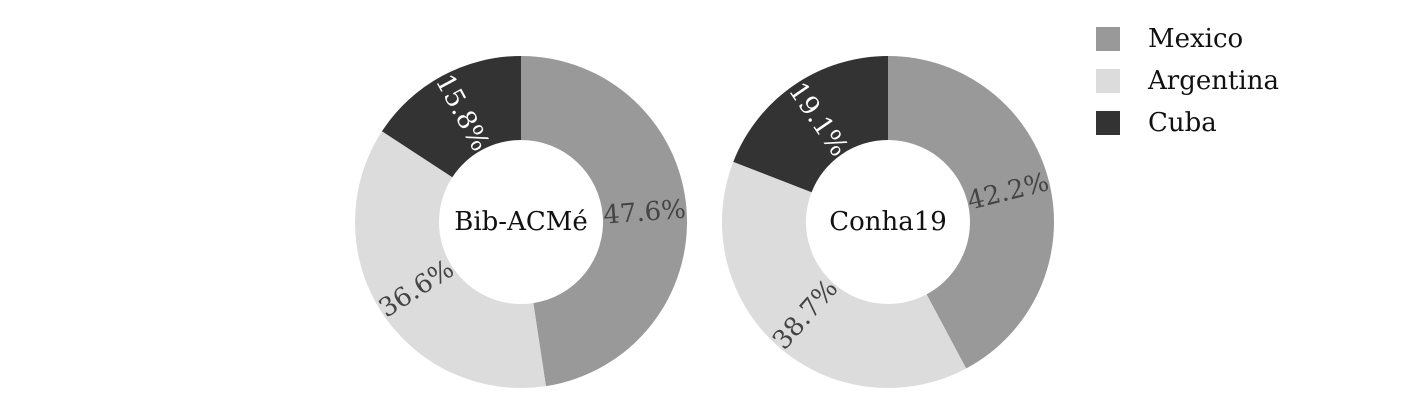 The height and width of the screenshot is (415, 1412). What do you see at coordinates (1182, 123) in the screenshot?
I see `legend-label-cuba: Cuba` at bounding box center [1182, 123].